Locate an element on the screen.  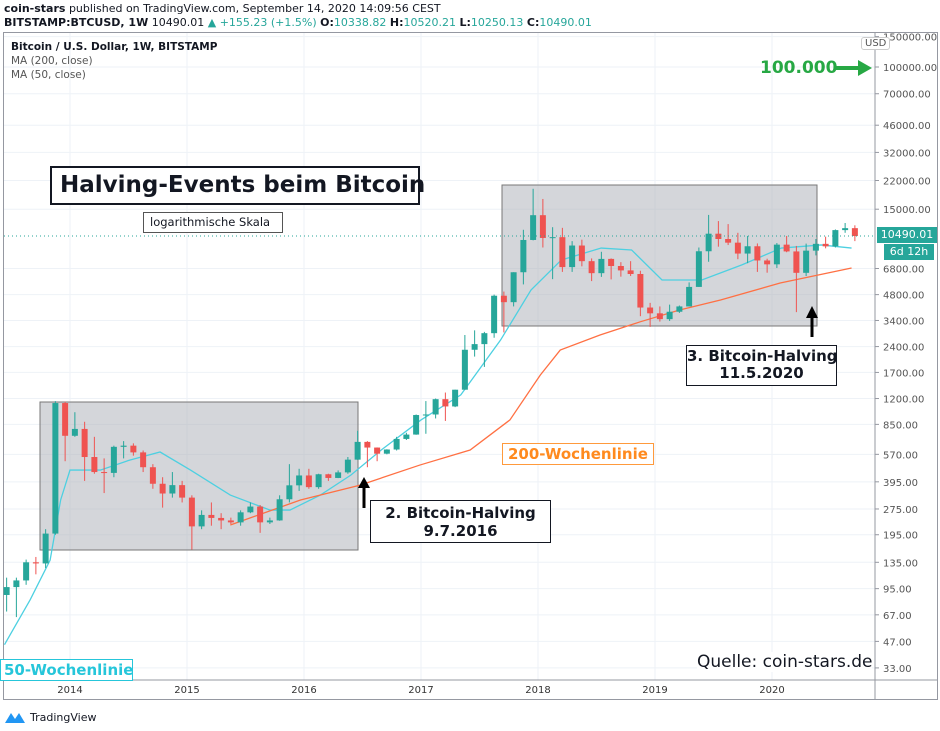
halving2-date: 9.7.2016 is located at coordinates (460, 531).